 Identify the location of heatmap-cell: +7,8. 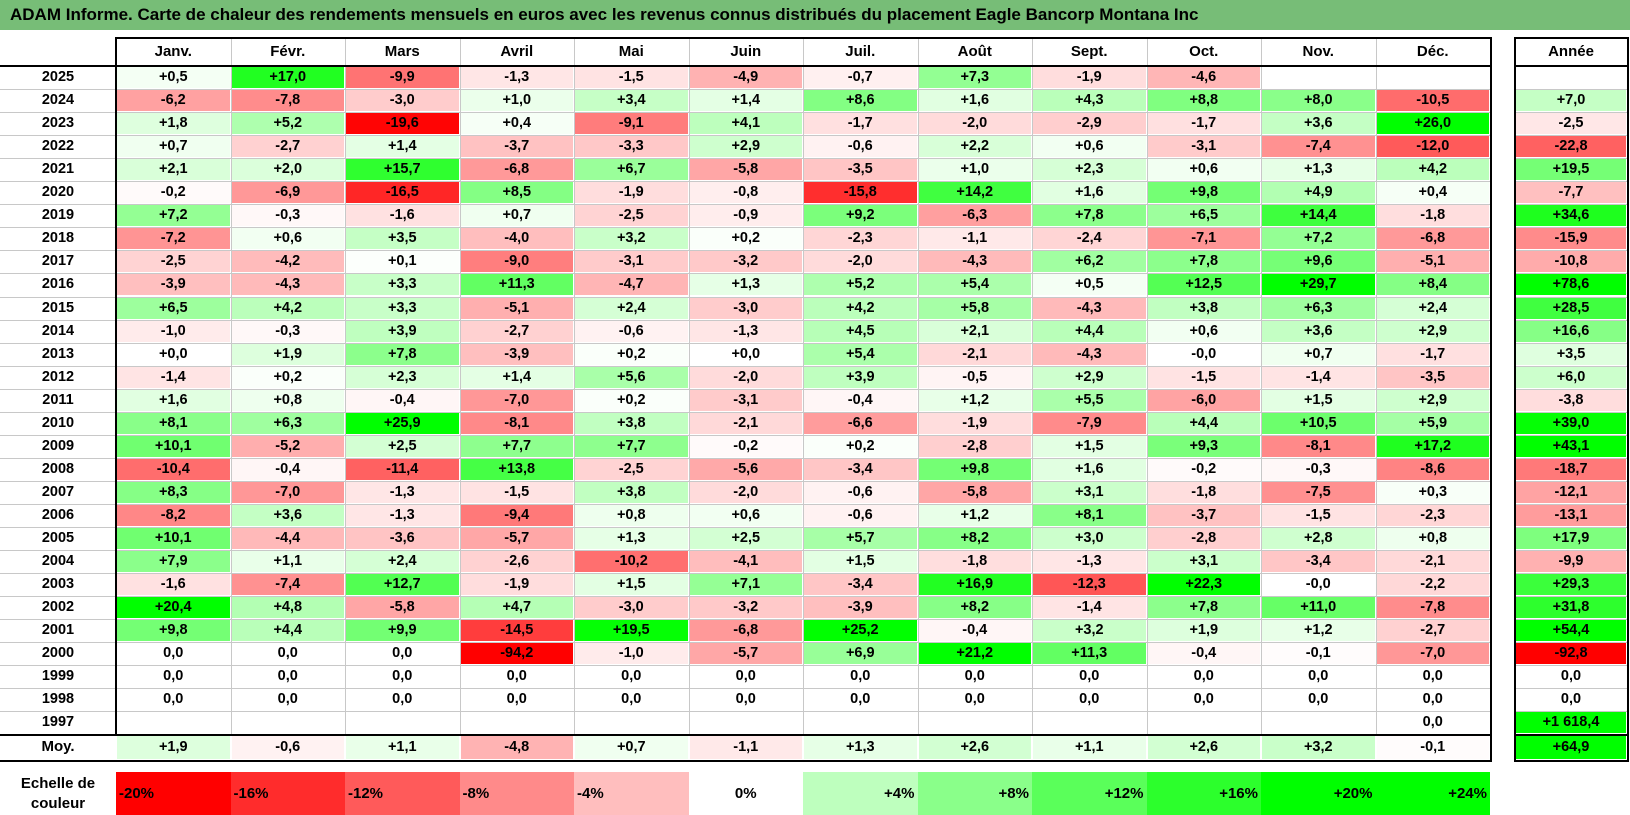
(1203, 262).